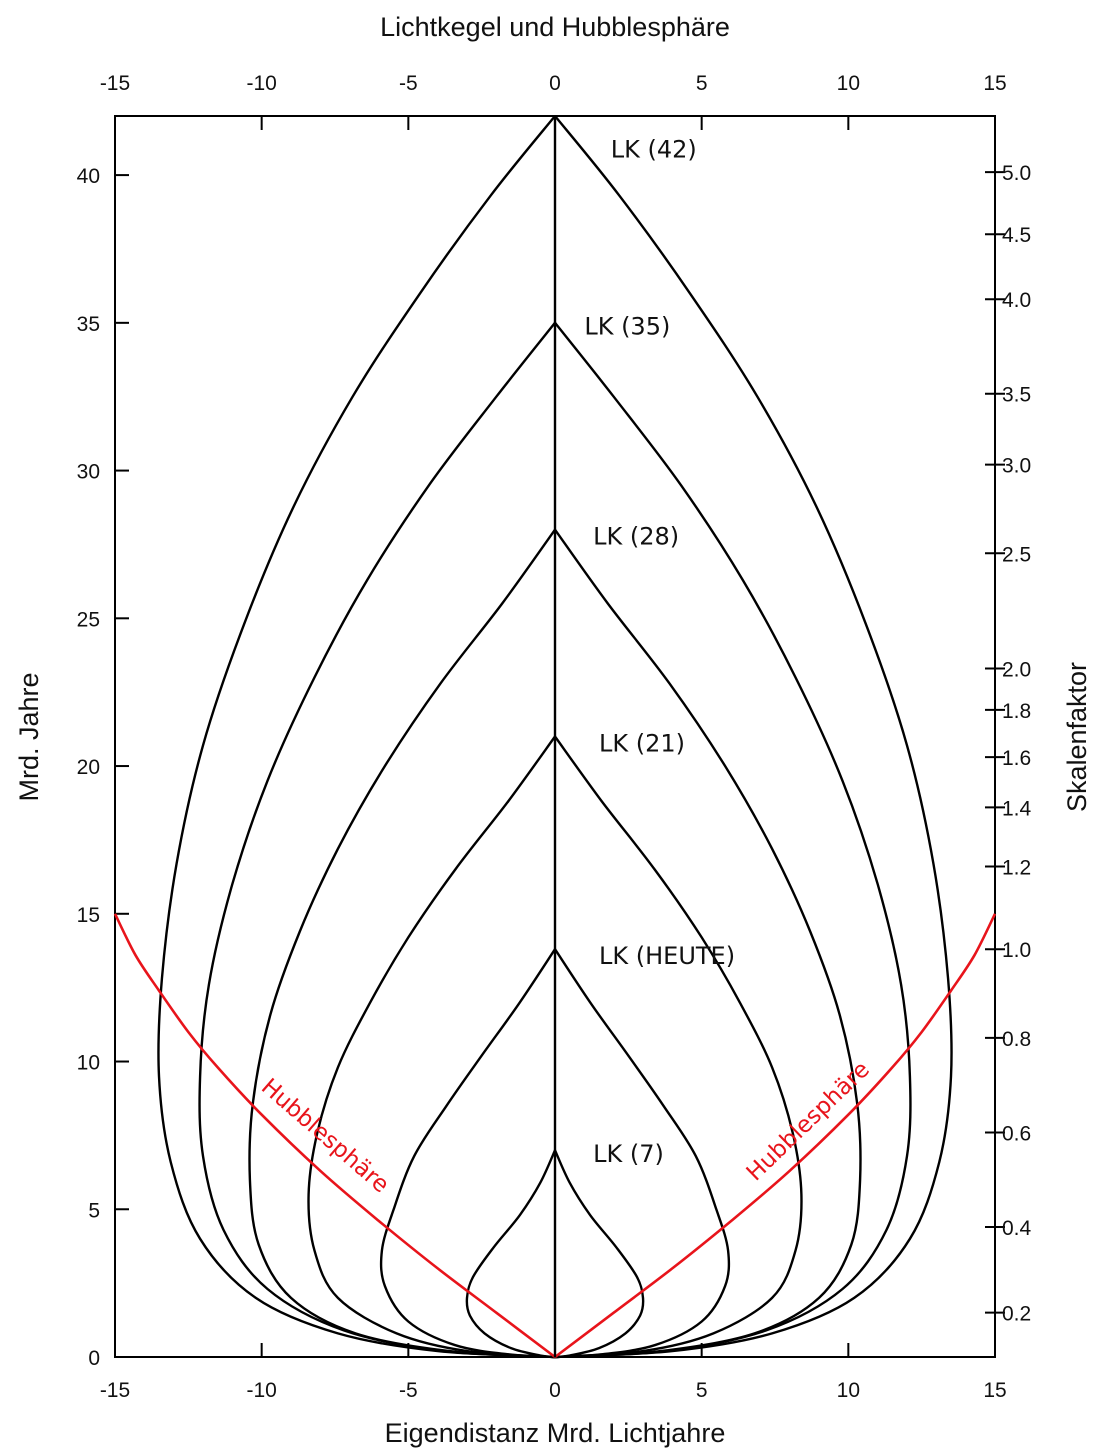  Describe the element at coordinates (408, 83) in the screenshot. I see `x-tick-label-top: -5` at that location.